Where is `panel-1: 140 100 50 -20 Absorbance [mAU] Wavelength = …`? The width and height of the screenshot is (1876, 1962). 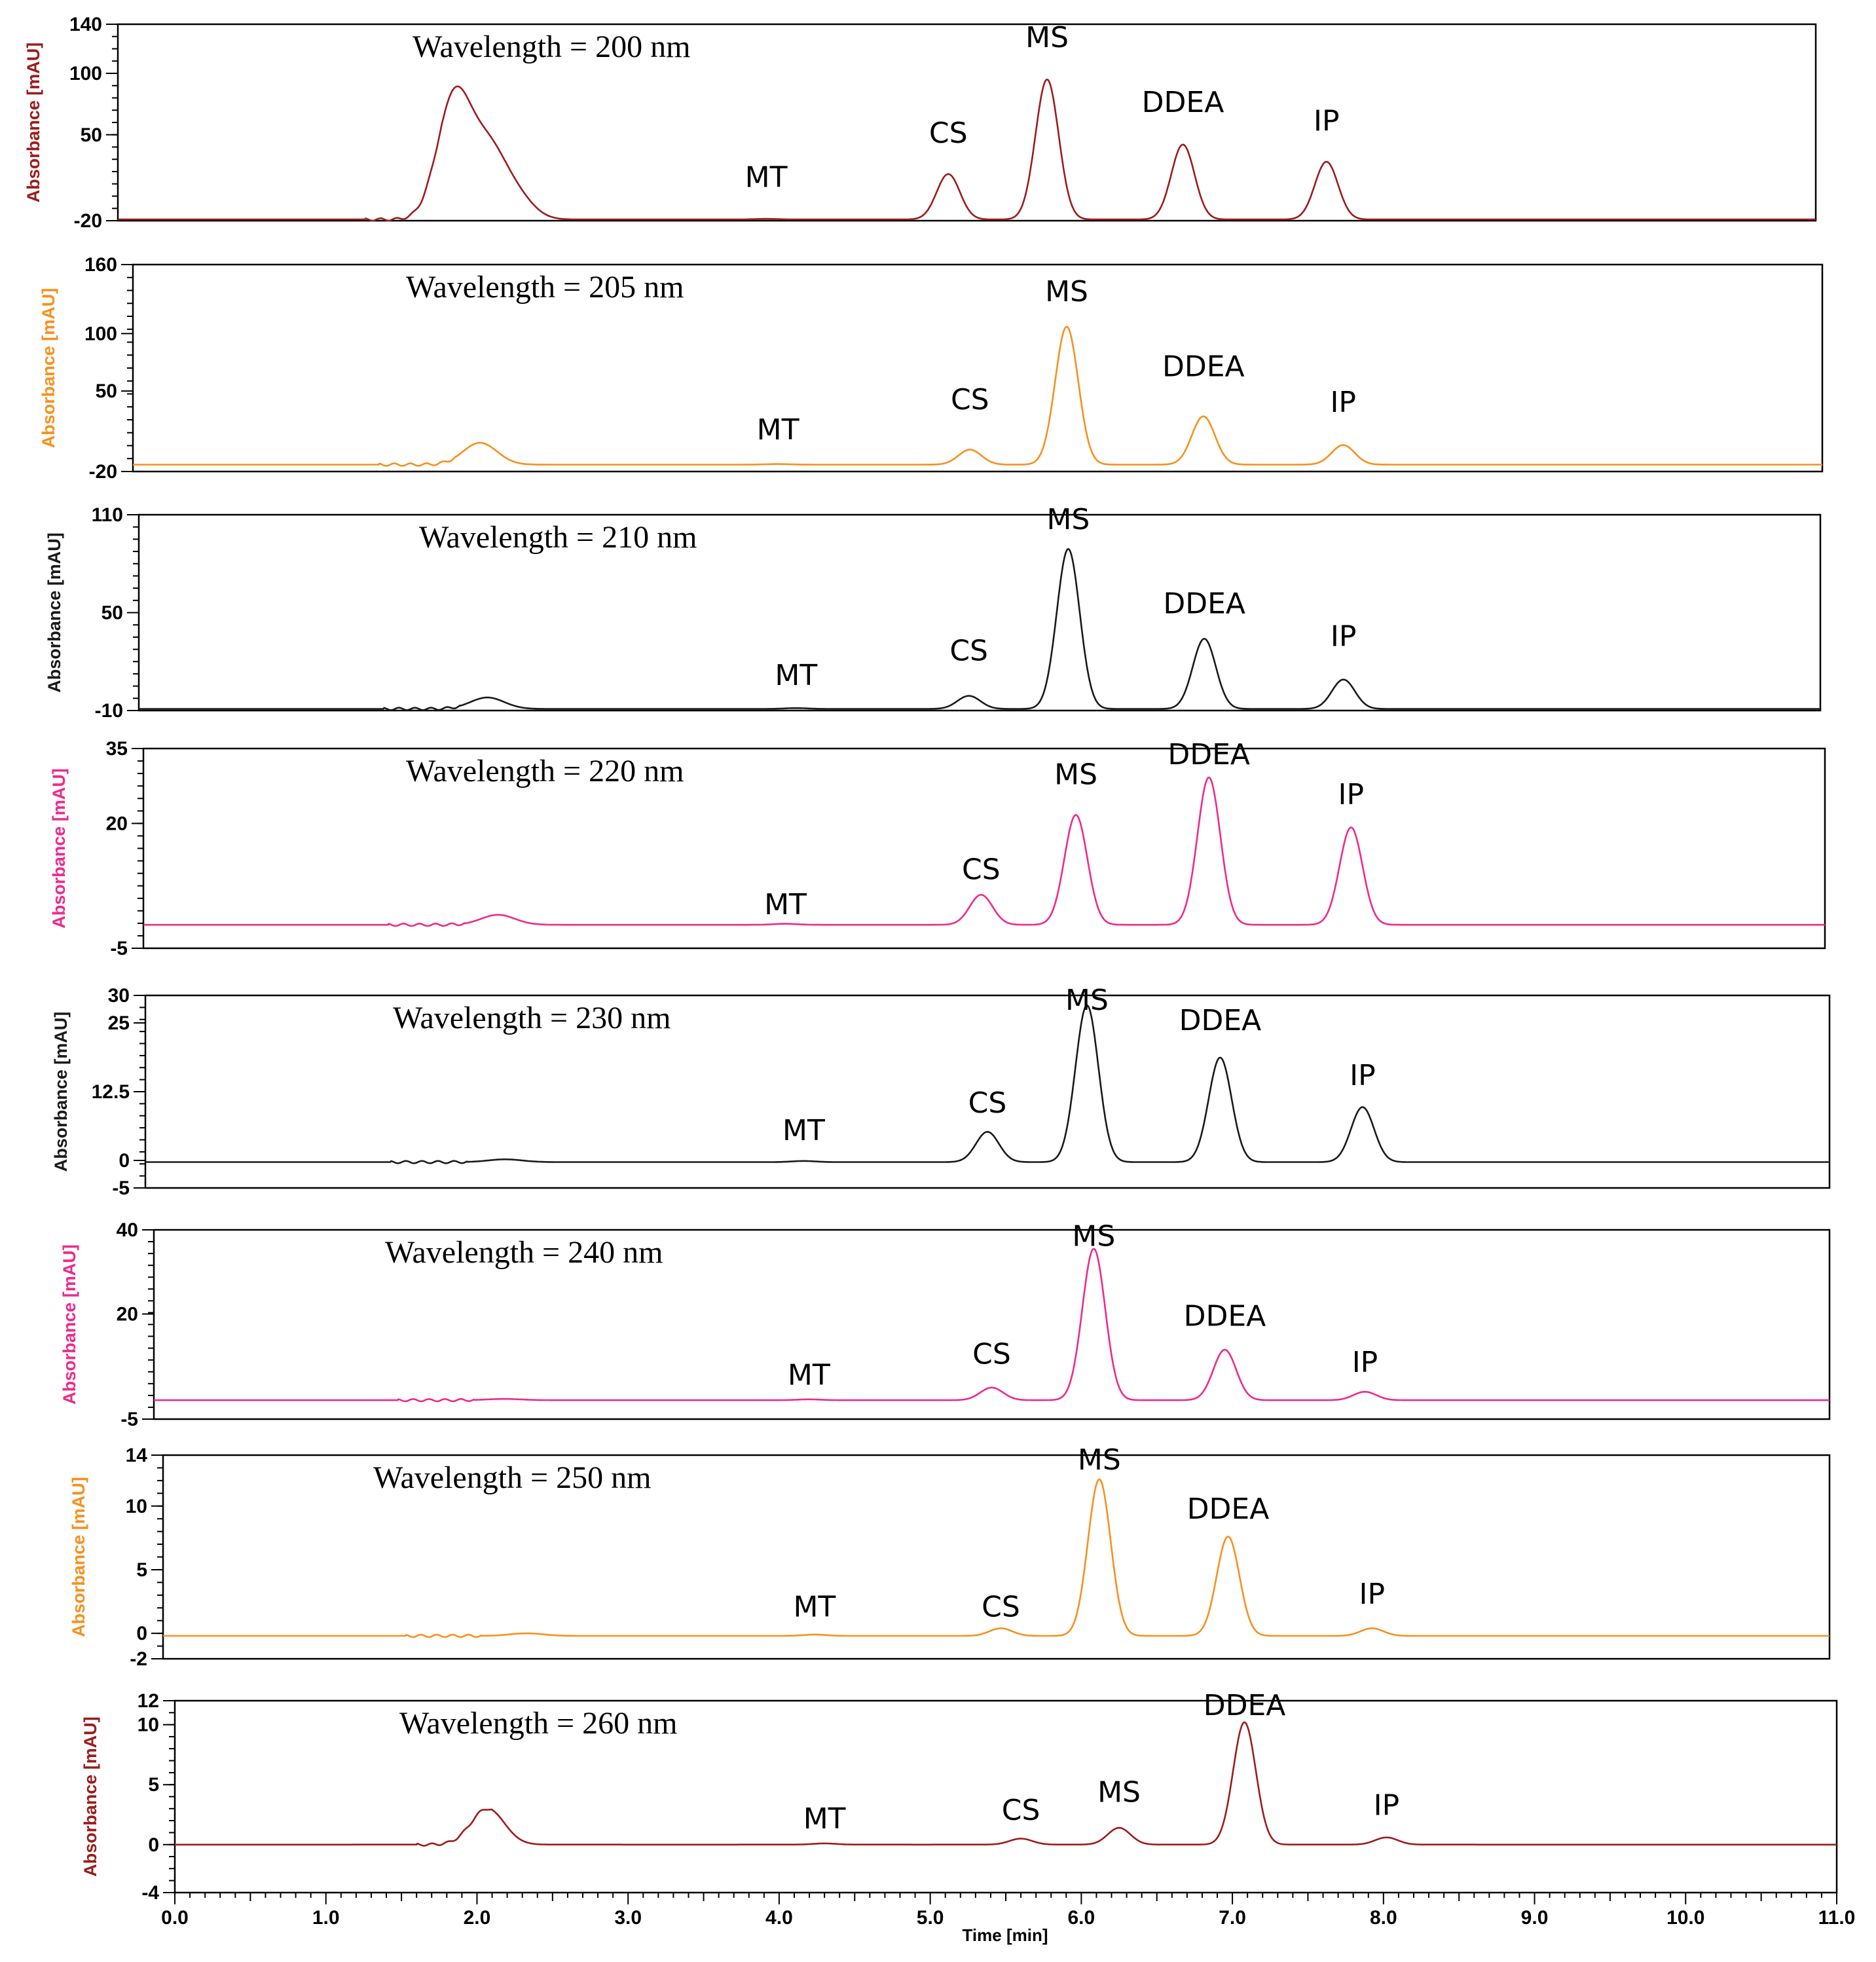
panel-1: 140 100 50 -20 Absorbance [mAU] Wavelength = … is located at coordinates (921, 123).